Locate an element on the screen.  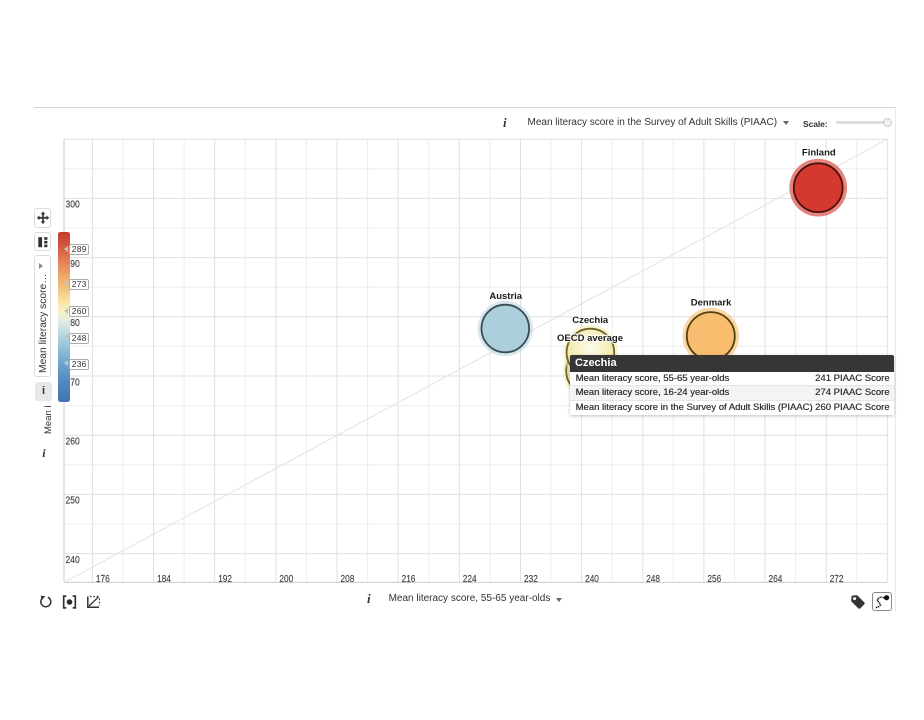
svg-text: Czechia is located at coordinates (590, 320).